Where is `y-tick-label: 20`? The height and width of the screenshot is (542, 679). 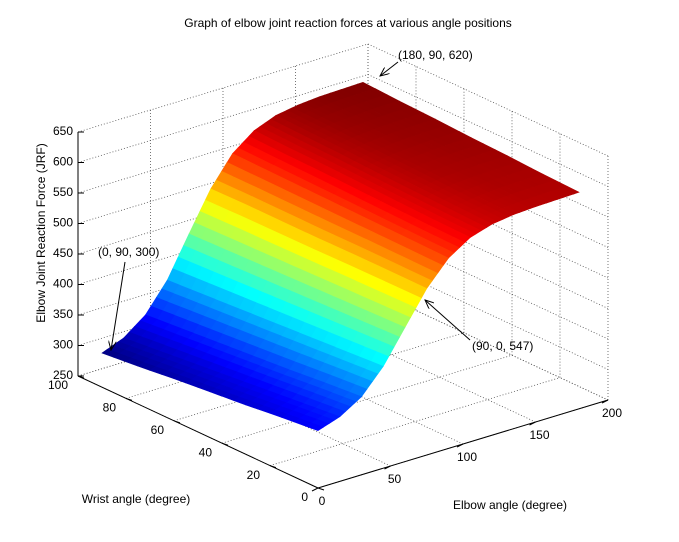
y-tick-label: 20 is located at coordinates (254, 475).